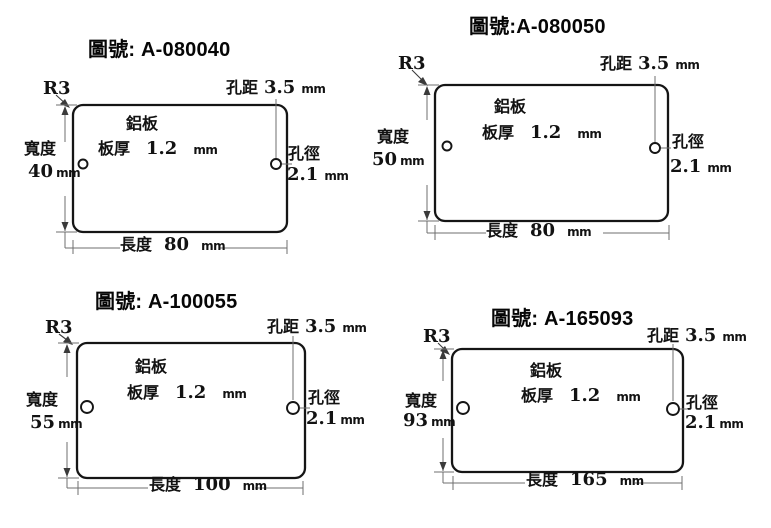 Image resolution: width=771 pixels, height=528 pixels. What do you see at coordinates (212, 484) in the screenshot?
I see `length-value: 100` at bounding box center [212, 484].